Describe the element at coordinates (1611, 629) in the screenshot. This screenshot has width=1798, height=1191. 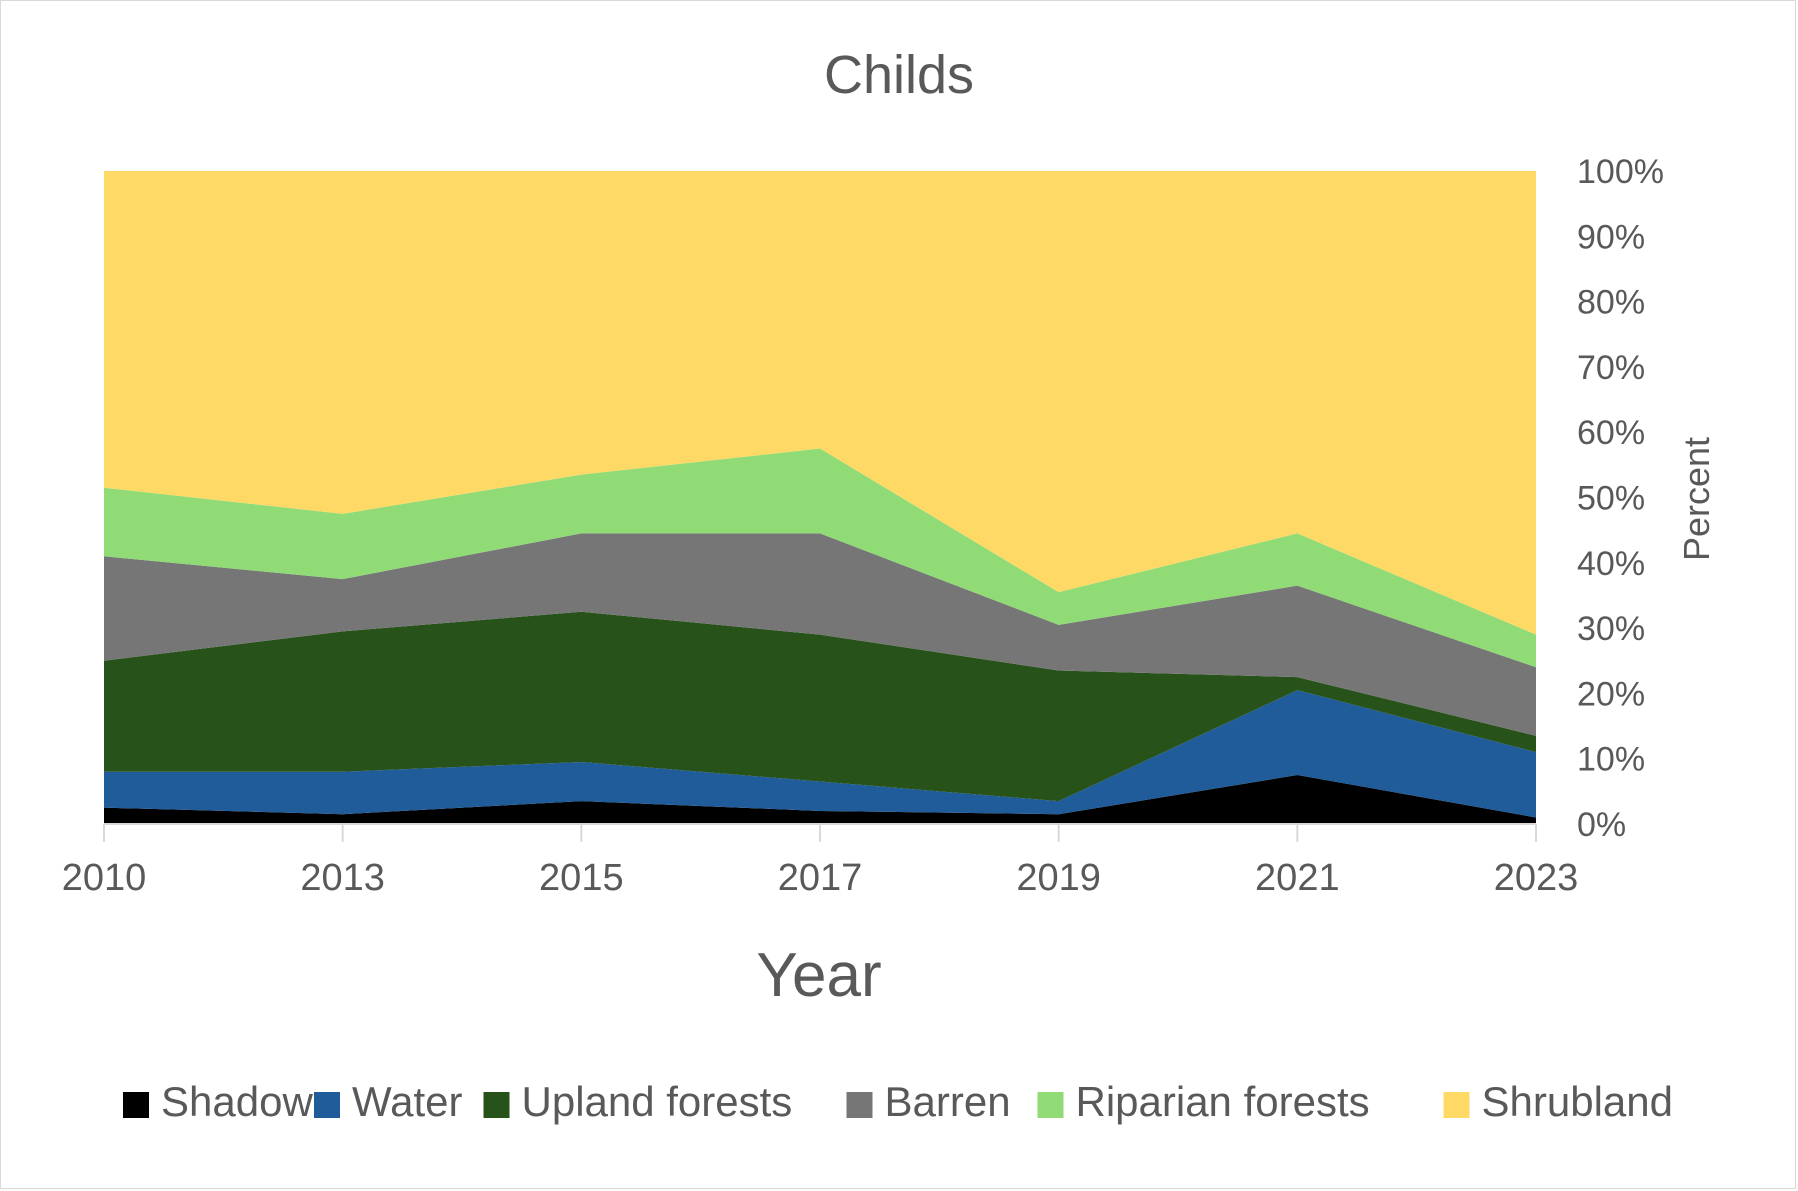
I see `y-tick-label: 30%` at that location.